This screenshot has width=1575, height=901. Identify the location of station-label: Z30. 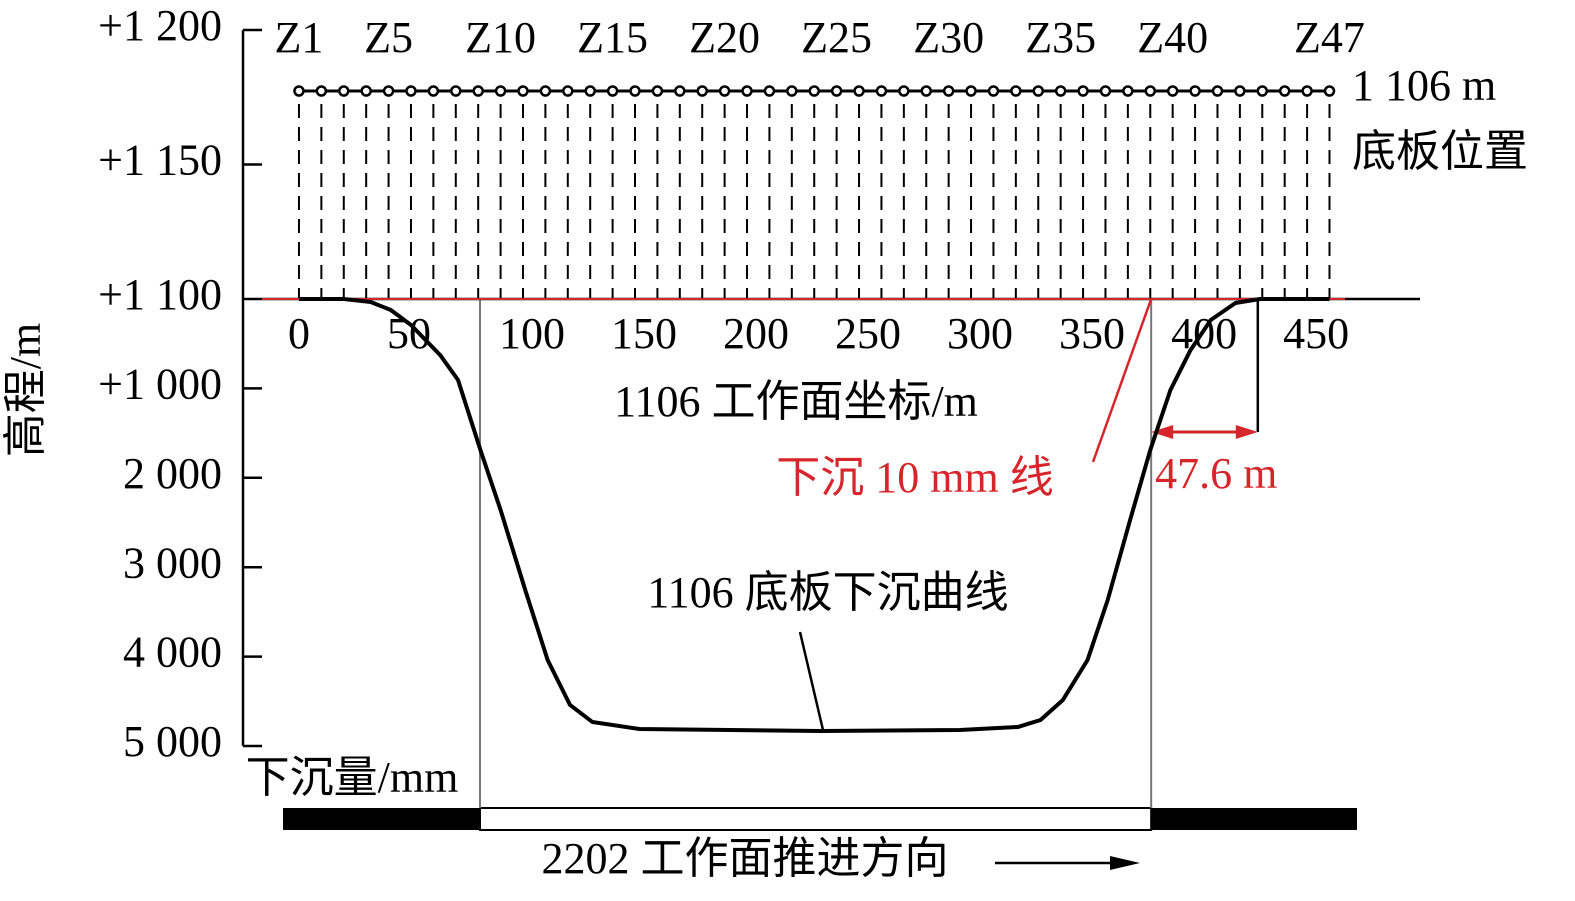
(948, 37).